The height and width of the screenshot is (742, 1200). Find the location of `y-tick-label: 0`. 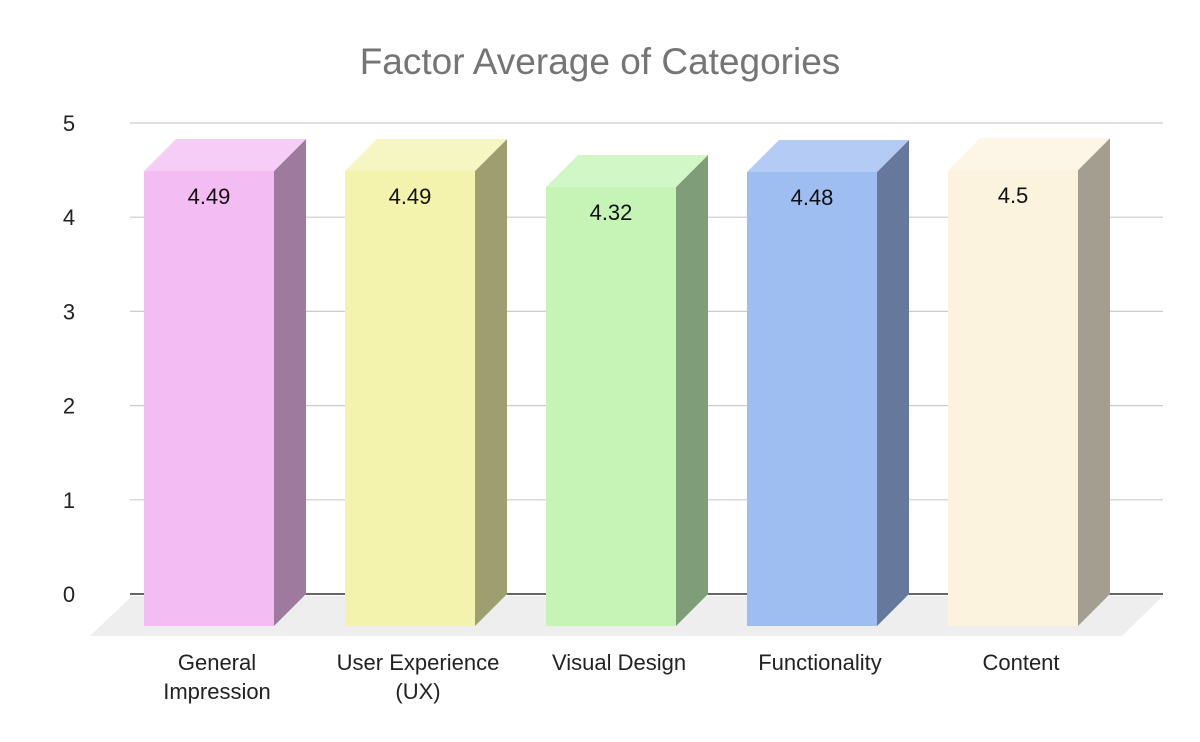

y-tick-label: 0 is located at coordinates (69, 594).